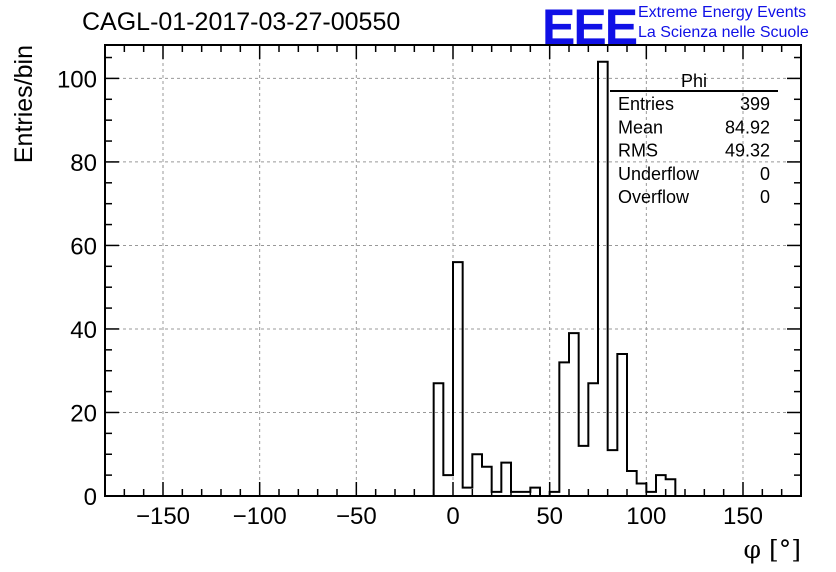 This screenshot has width=836, height=572. What do you see at coordinates (747, 151) in the screenshot?
I see `stats-value: 49.32` at bounding box center [747, 151].